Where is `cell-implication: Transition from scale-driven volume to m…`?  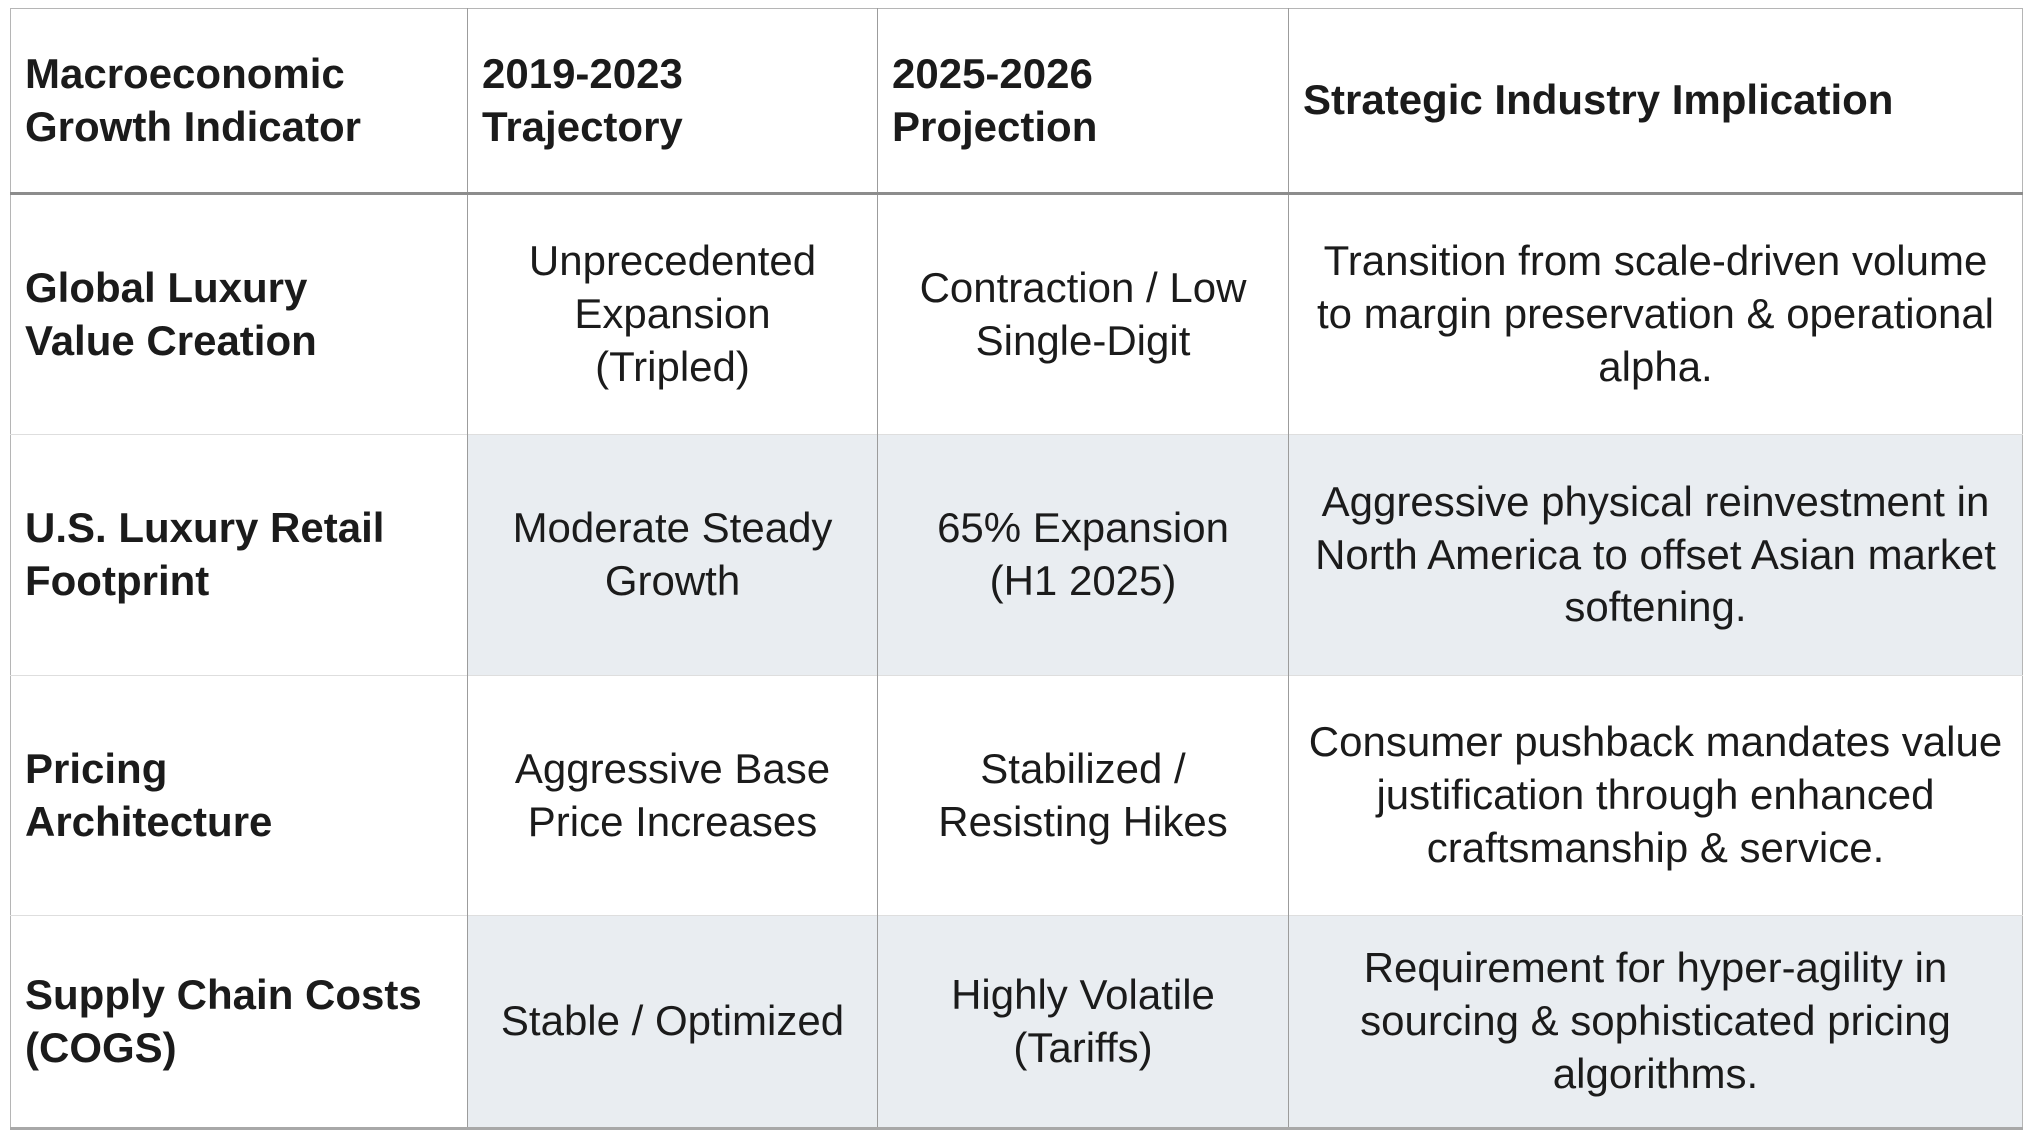
cell-implication: Transition from scale-driven volume to m… is located at coordinates (1655, 314).